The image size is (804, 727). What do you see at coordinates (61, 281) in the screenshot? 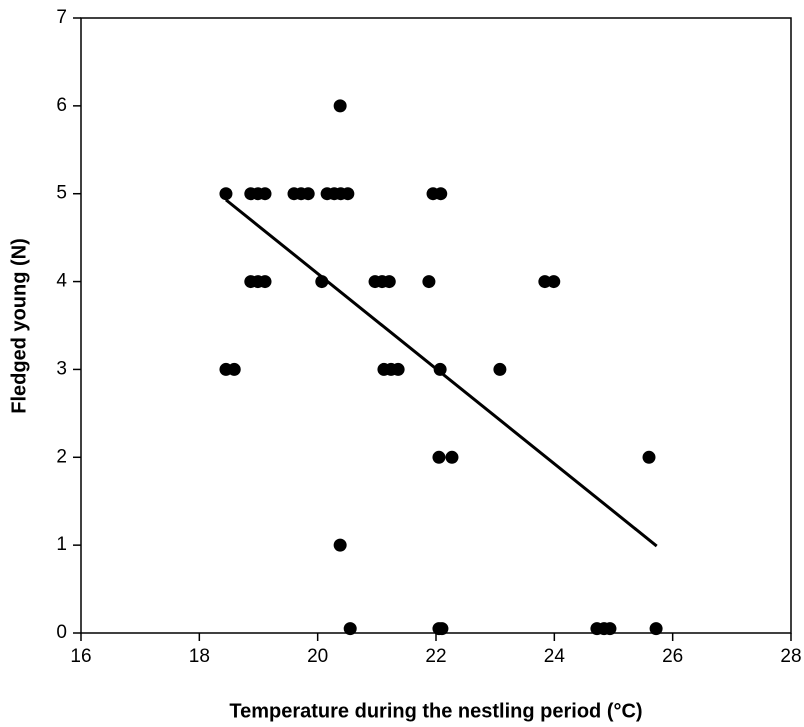
I see `y-tick-label: 4` at bounding box center [61, 281].